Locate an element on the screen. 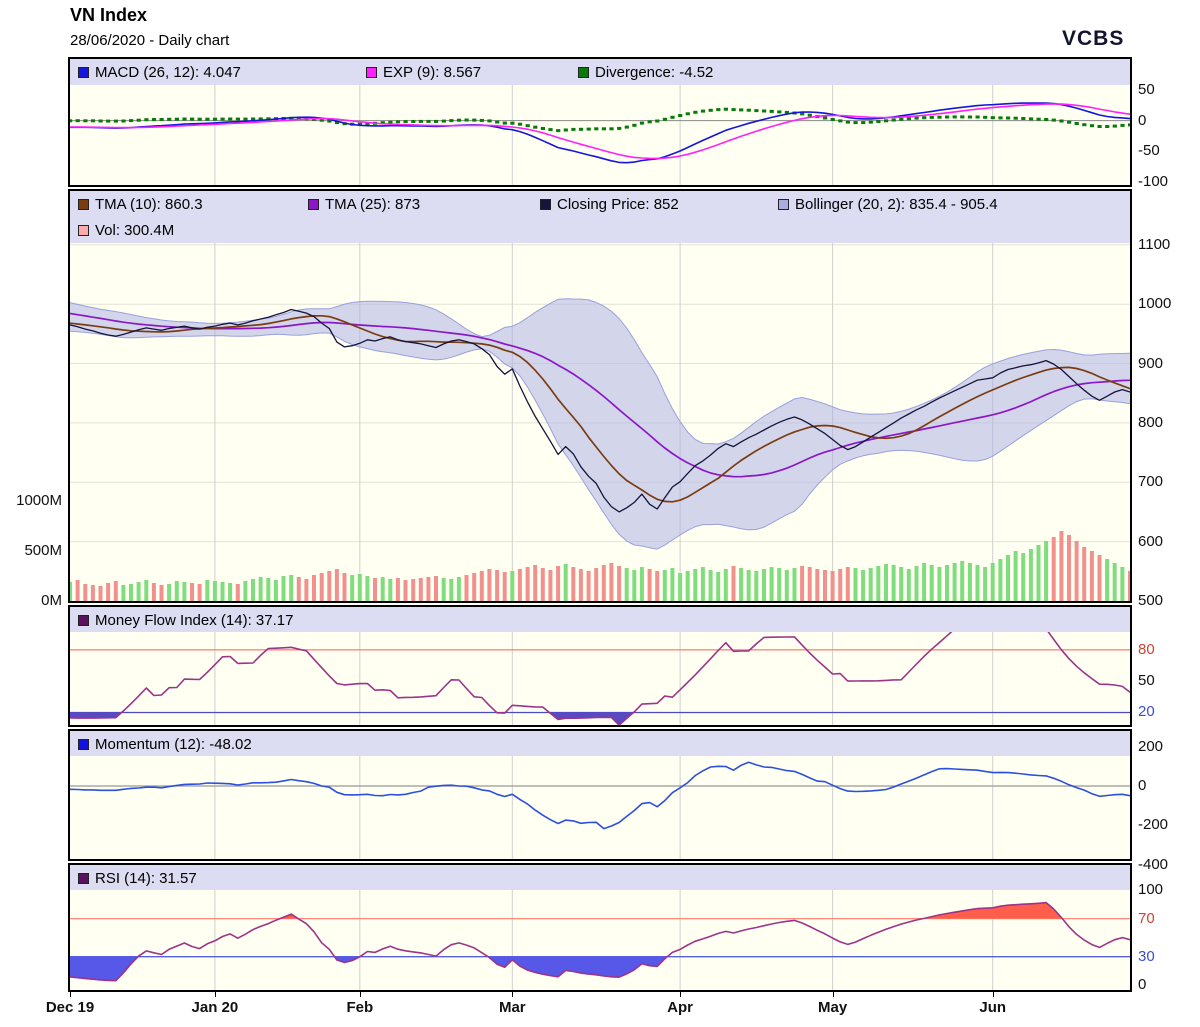  axis-tick-label: 80 is located at coordinates (1146, 649).